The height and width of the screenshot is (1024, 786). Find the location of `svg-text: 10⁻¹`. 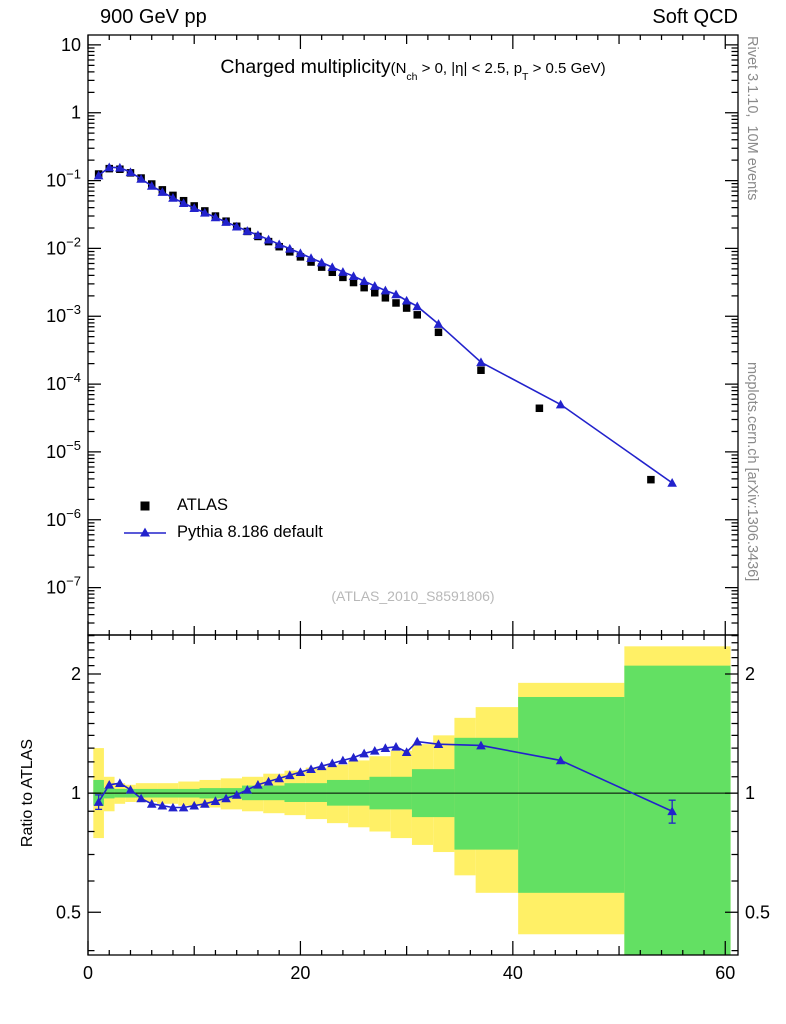

svg-text: 10⁻¹ is located at coordinates (63, 179).